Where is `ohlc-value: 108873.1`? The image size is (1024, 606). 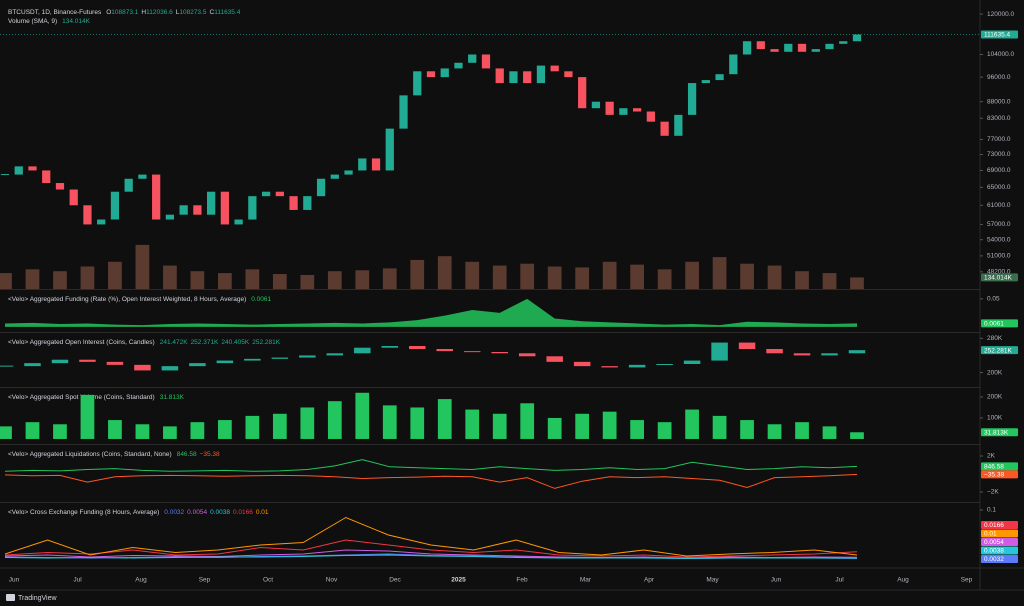 ohlc-value: 108873.1 is located at coordinates (124, 12).